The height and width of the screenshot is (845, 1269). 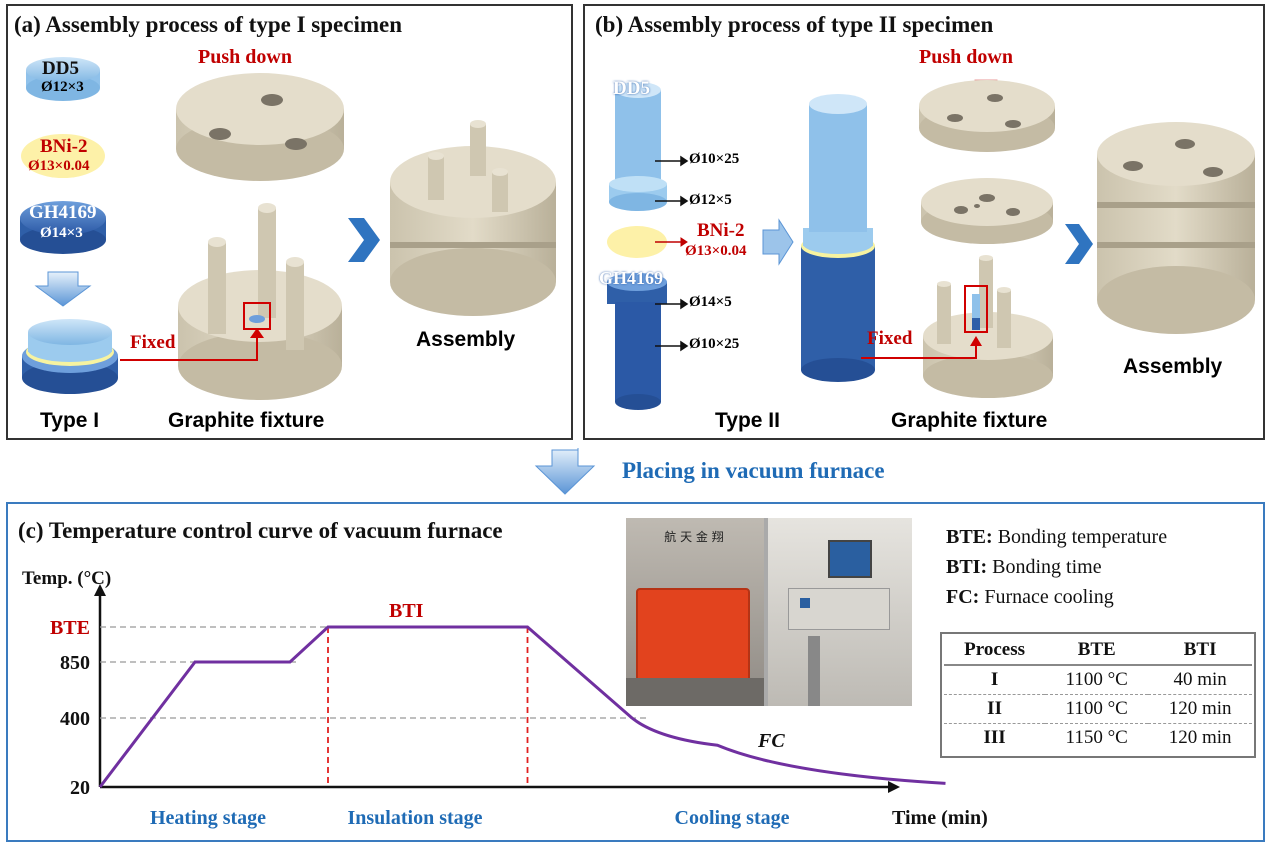 I want to click on fixed-label-b: Fixed, so click(x=890, y=338).